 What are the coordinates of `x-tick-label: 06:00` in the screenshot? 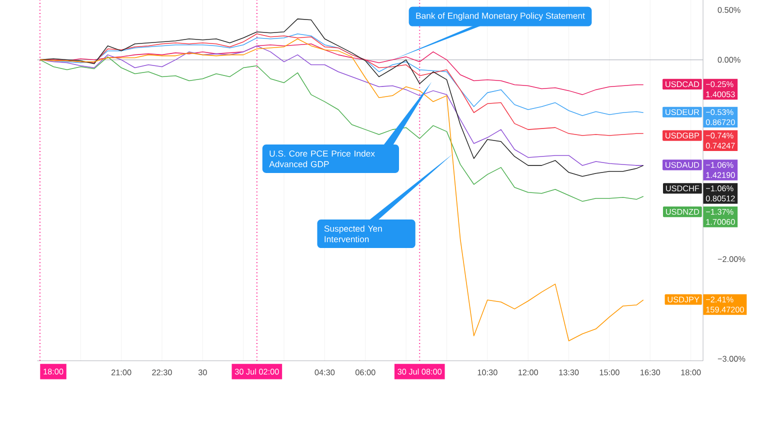 It's located at (365, 373).